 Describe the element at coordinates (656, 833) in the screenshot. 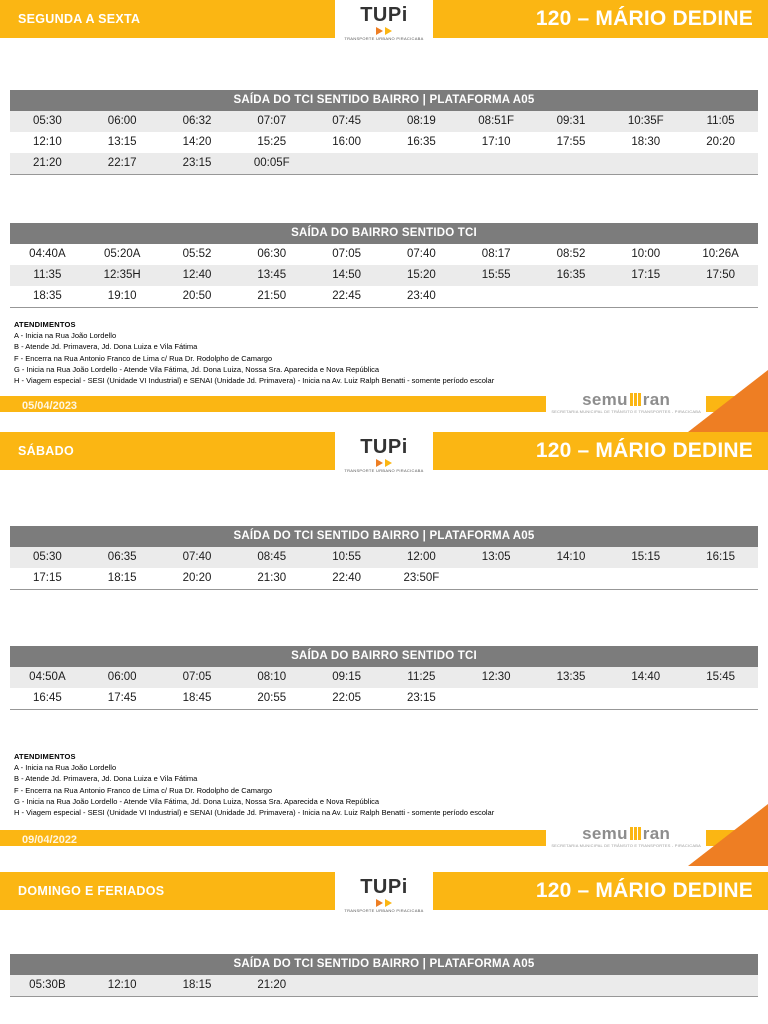

I see `semuttran-text-right: ran` at that location.